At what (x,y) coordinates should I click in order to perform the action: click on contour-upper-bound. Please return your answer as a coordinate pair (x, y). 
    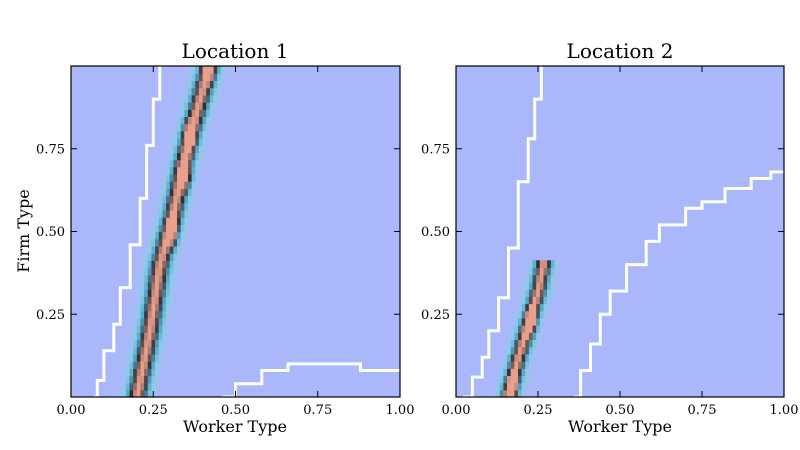
    Looking at the image, I should click on (679, 284).